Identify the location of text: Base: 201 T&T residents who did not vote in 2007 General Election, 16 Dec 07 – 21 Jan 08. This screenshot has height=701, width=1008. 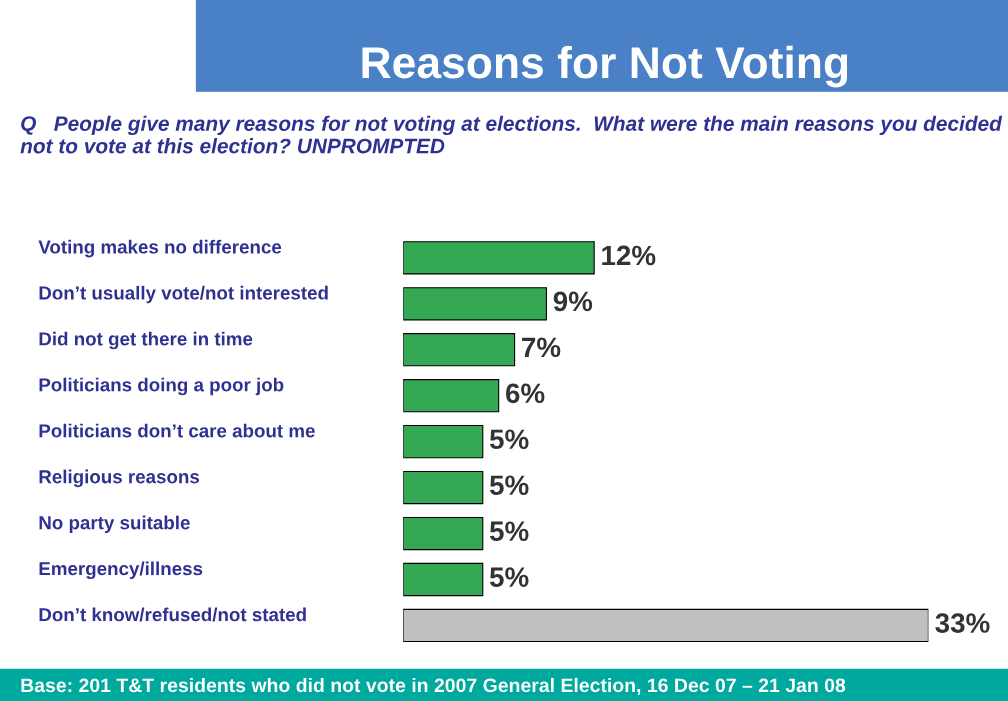
(433, 686).